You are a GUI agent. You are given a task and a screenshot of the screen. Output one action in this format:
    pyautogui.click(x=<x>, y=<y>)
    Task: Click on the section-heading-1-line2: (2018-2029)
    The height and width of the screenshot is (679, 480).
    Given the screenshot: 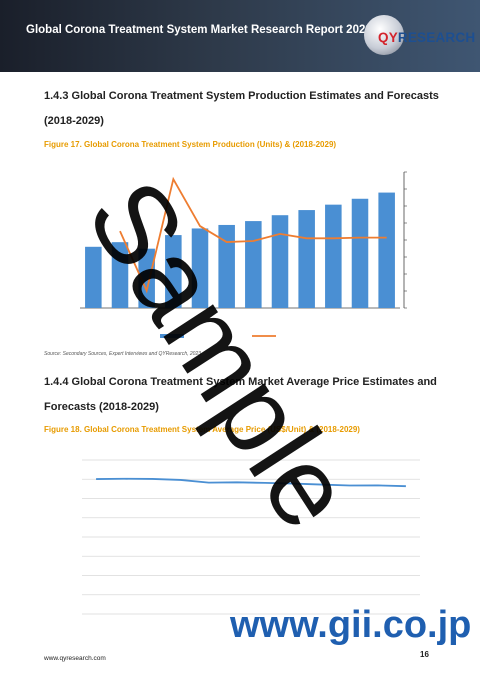 What is the action you would take?
    pyautogui.click(x=74, y=121)
    